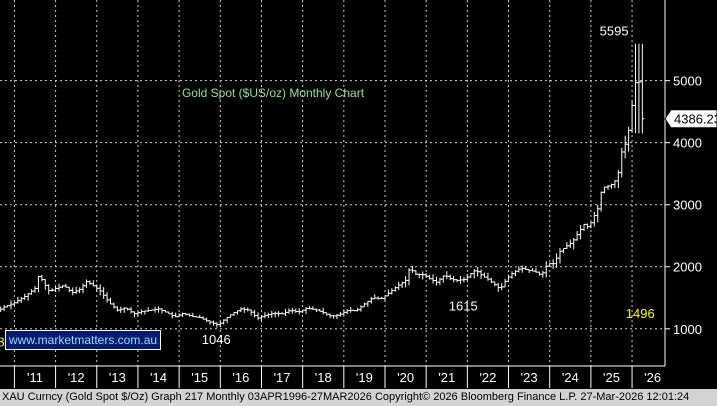  Describe the element at coordinates (405, 377) in the screenshot. I see `x-tick-label: '20` at that location.